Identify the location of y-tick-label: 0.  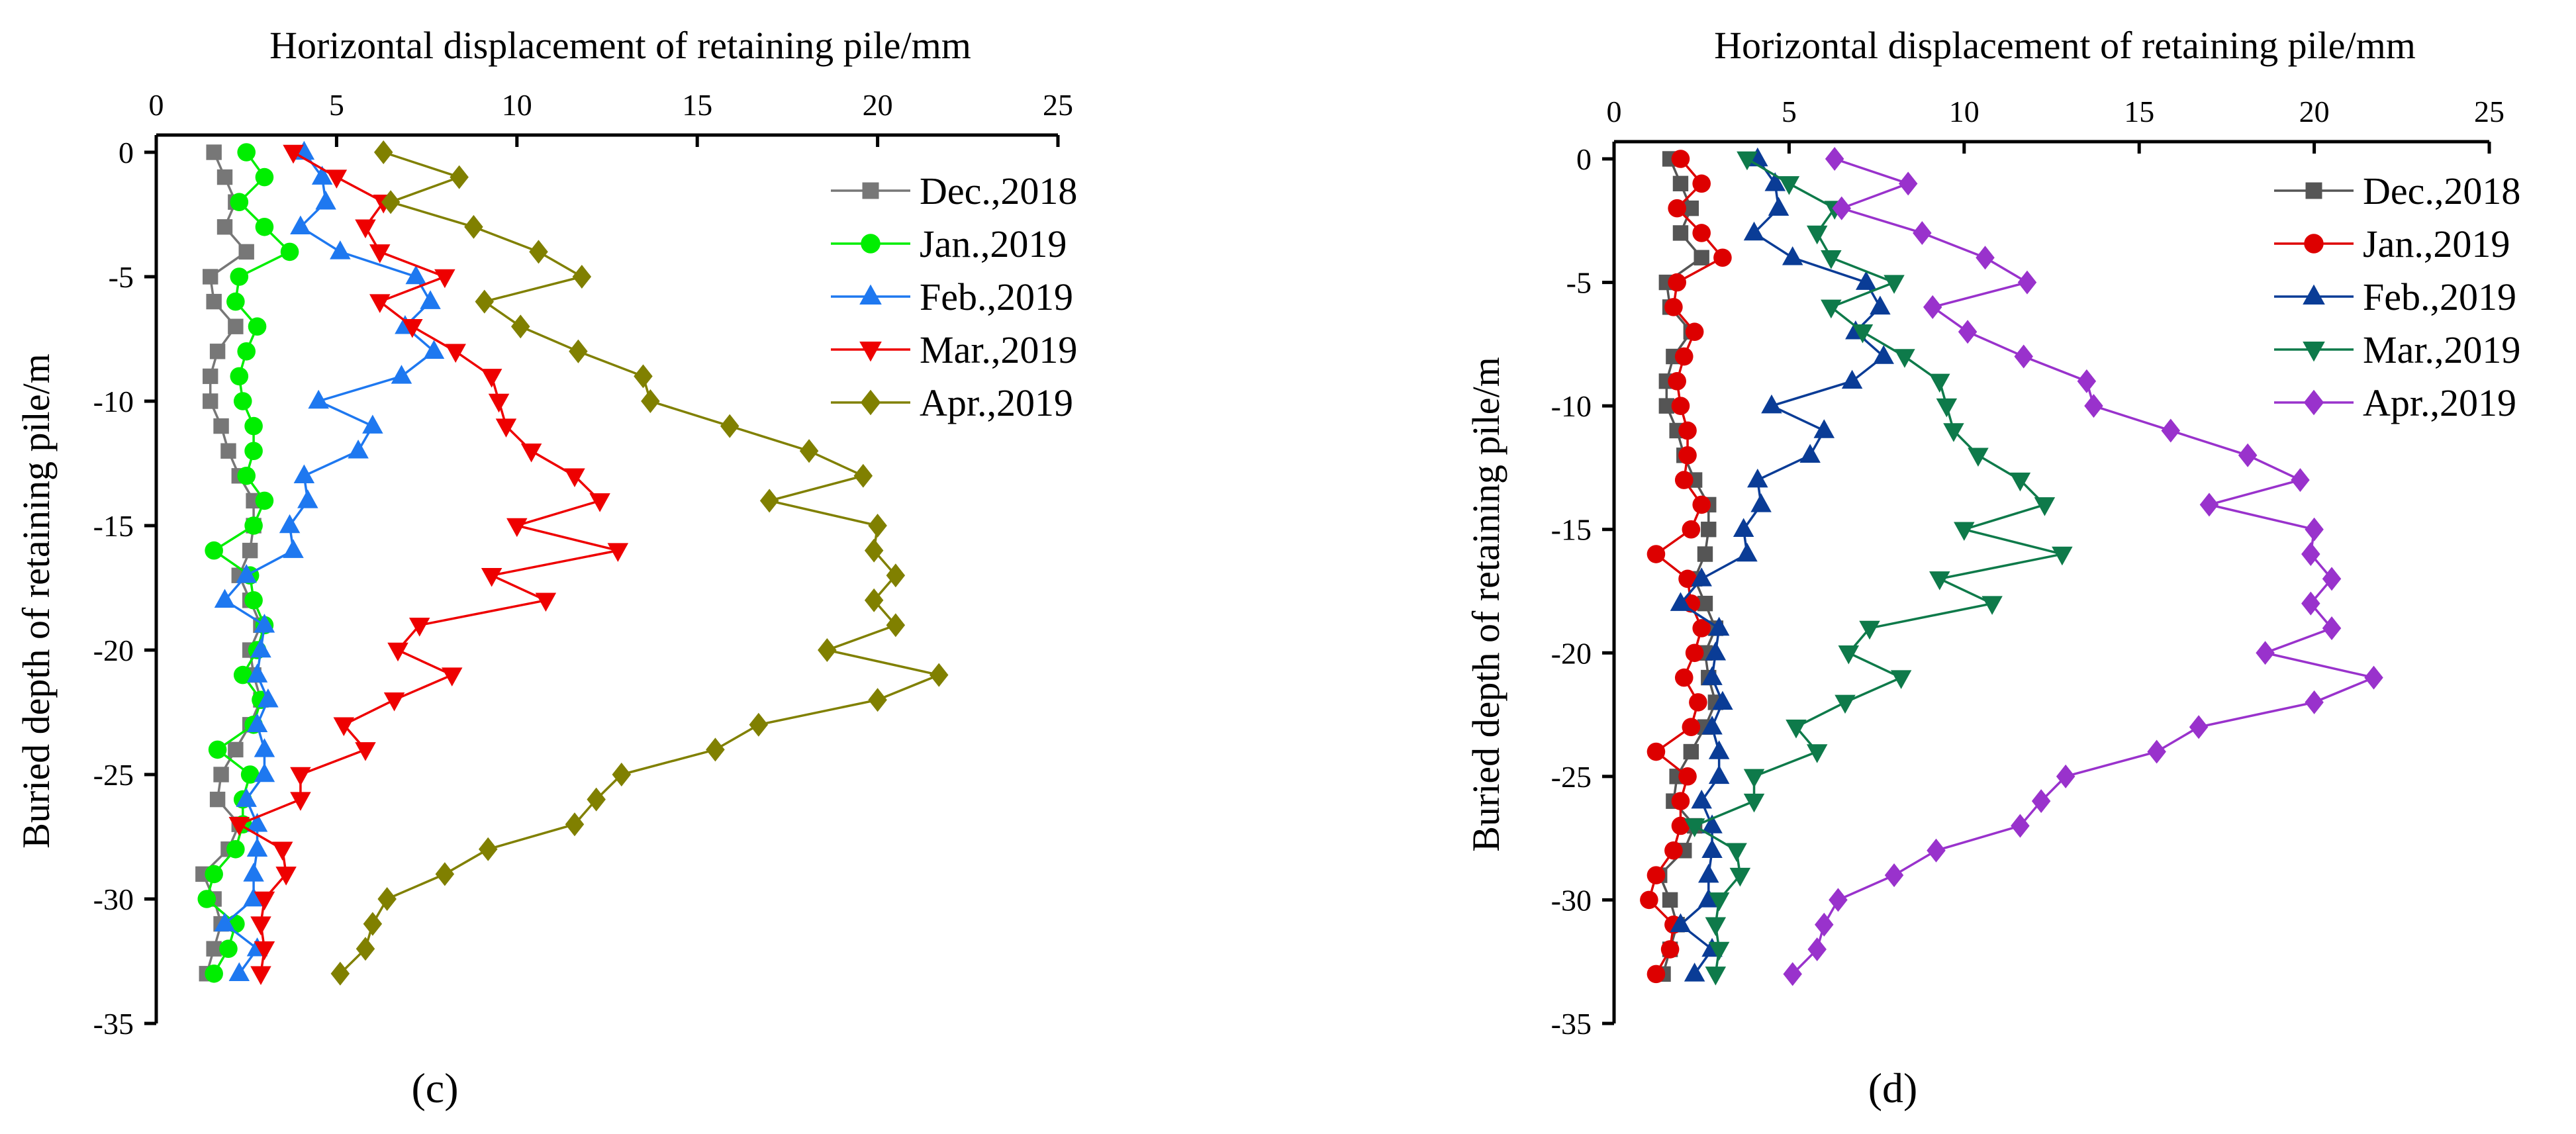
(126, 153).